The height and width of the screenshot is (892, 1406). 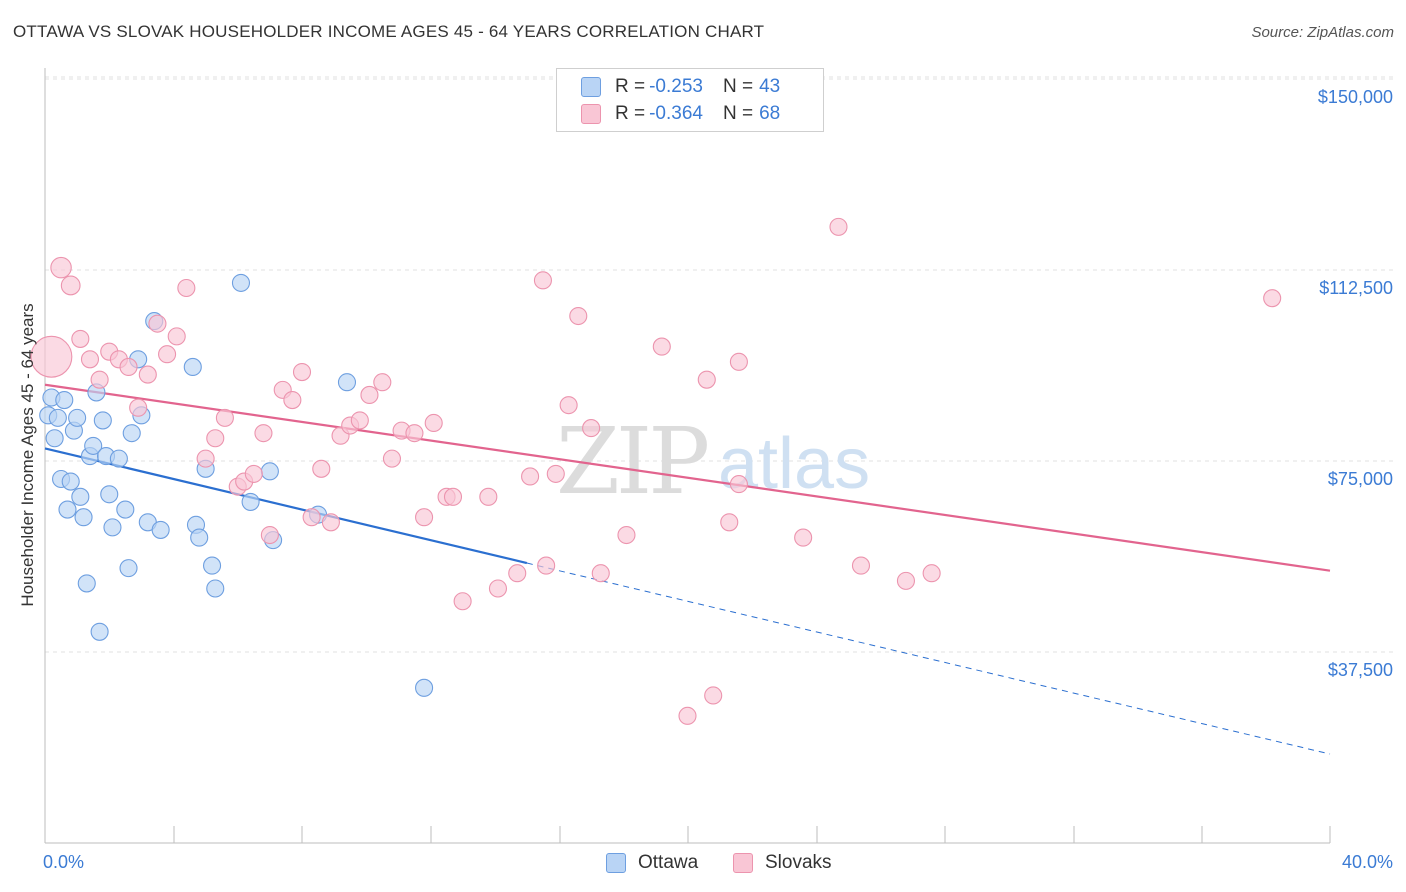 I want to click on ottawa-legend-label: Ottawa, so click(x=668, y=862).